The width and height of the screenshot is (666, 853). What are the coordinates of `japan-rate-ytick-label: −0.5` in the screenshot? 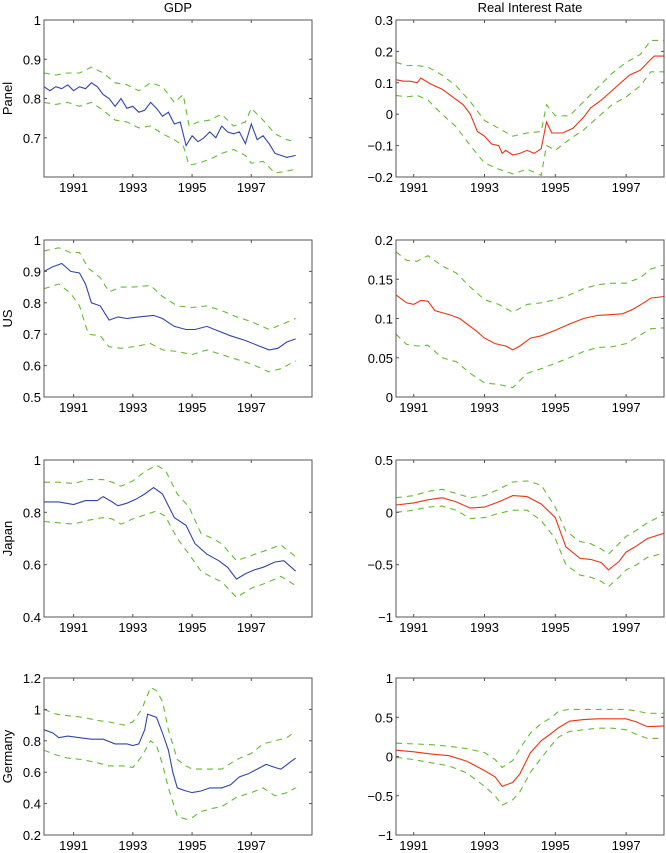 It's located at (380, 565).